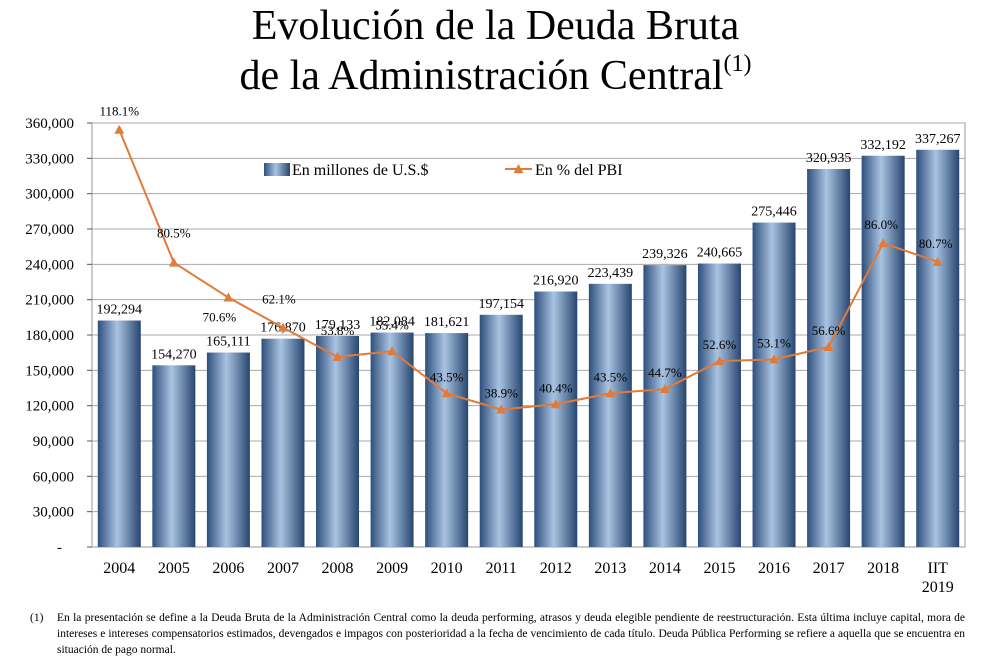 This screenshot has width=991, height=667. Describe the element at coordinates (228, 568) in the screenshot. I see `x-tick-label: 2006` at that location.